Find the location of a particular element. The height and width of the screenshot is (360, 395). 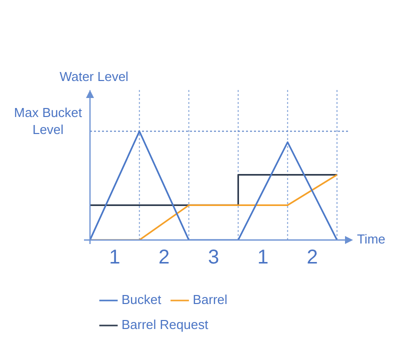

text: 3 is located at coordinates (214, 257).